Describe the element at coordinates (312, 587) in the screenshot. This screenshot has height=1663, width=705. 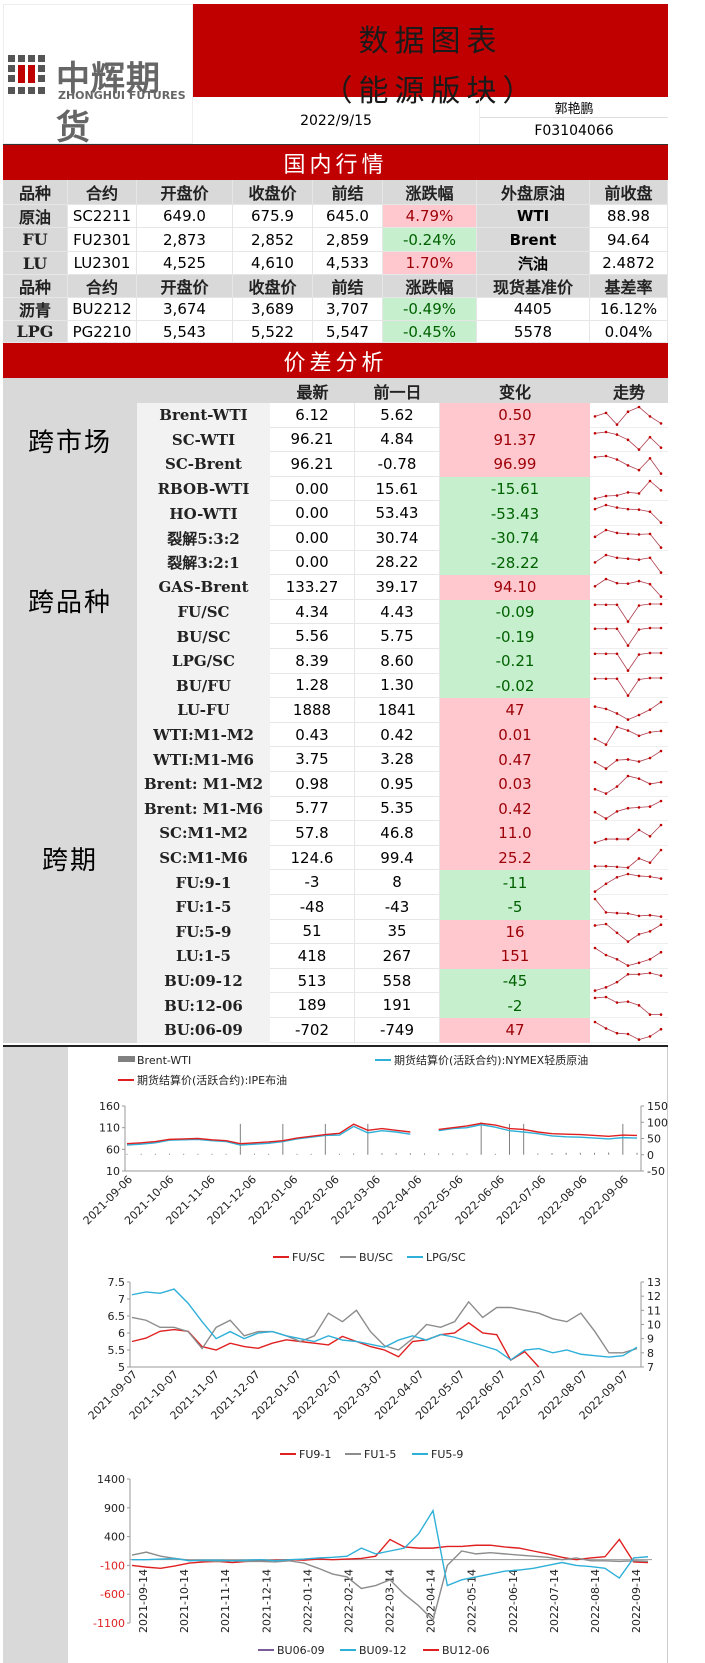
I see `spread-latest: 133.27` at that location.